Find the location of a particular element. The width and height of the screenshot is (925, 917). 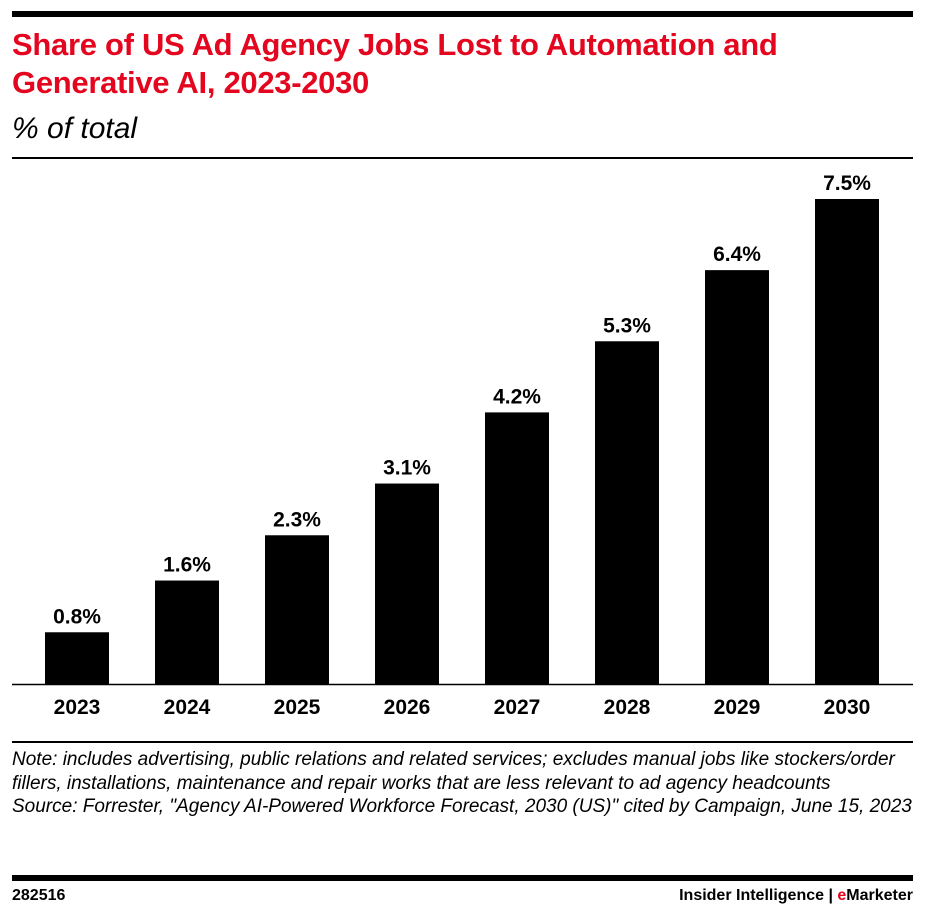

data-label-2028: 5.3% is located at coordinates (627, 325).